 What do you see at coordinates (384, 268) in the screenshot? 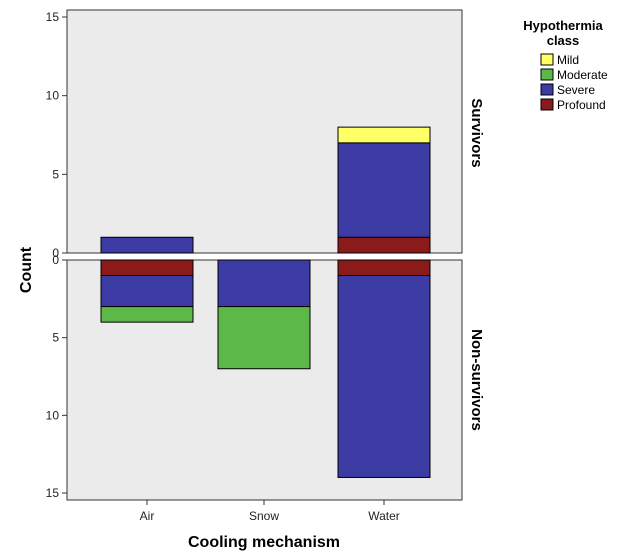
I see `bar-non-survivors-water-profound` at bounding box center [384, 268].